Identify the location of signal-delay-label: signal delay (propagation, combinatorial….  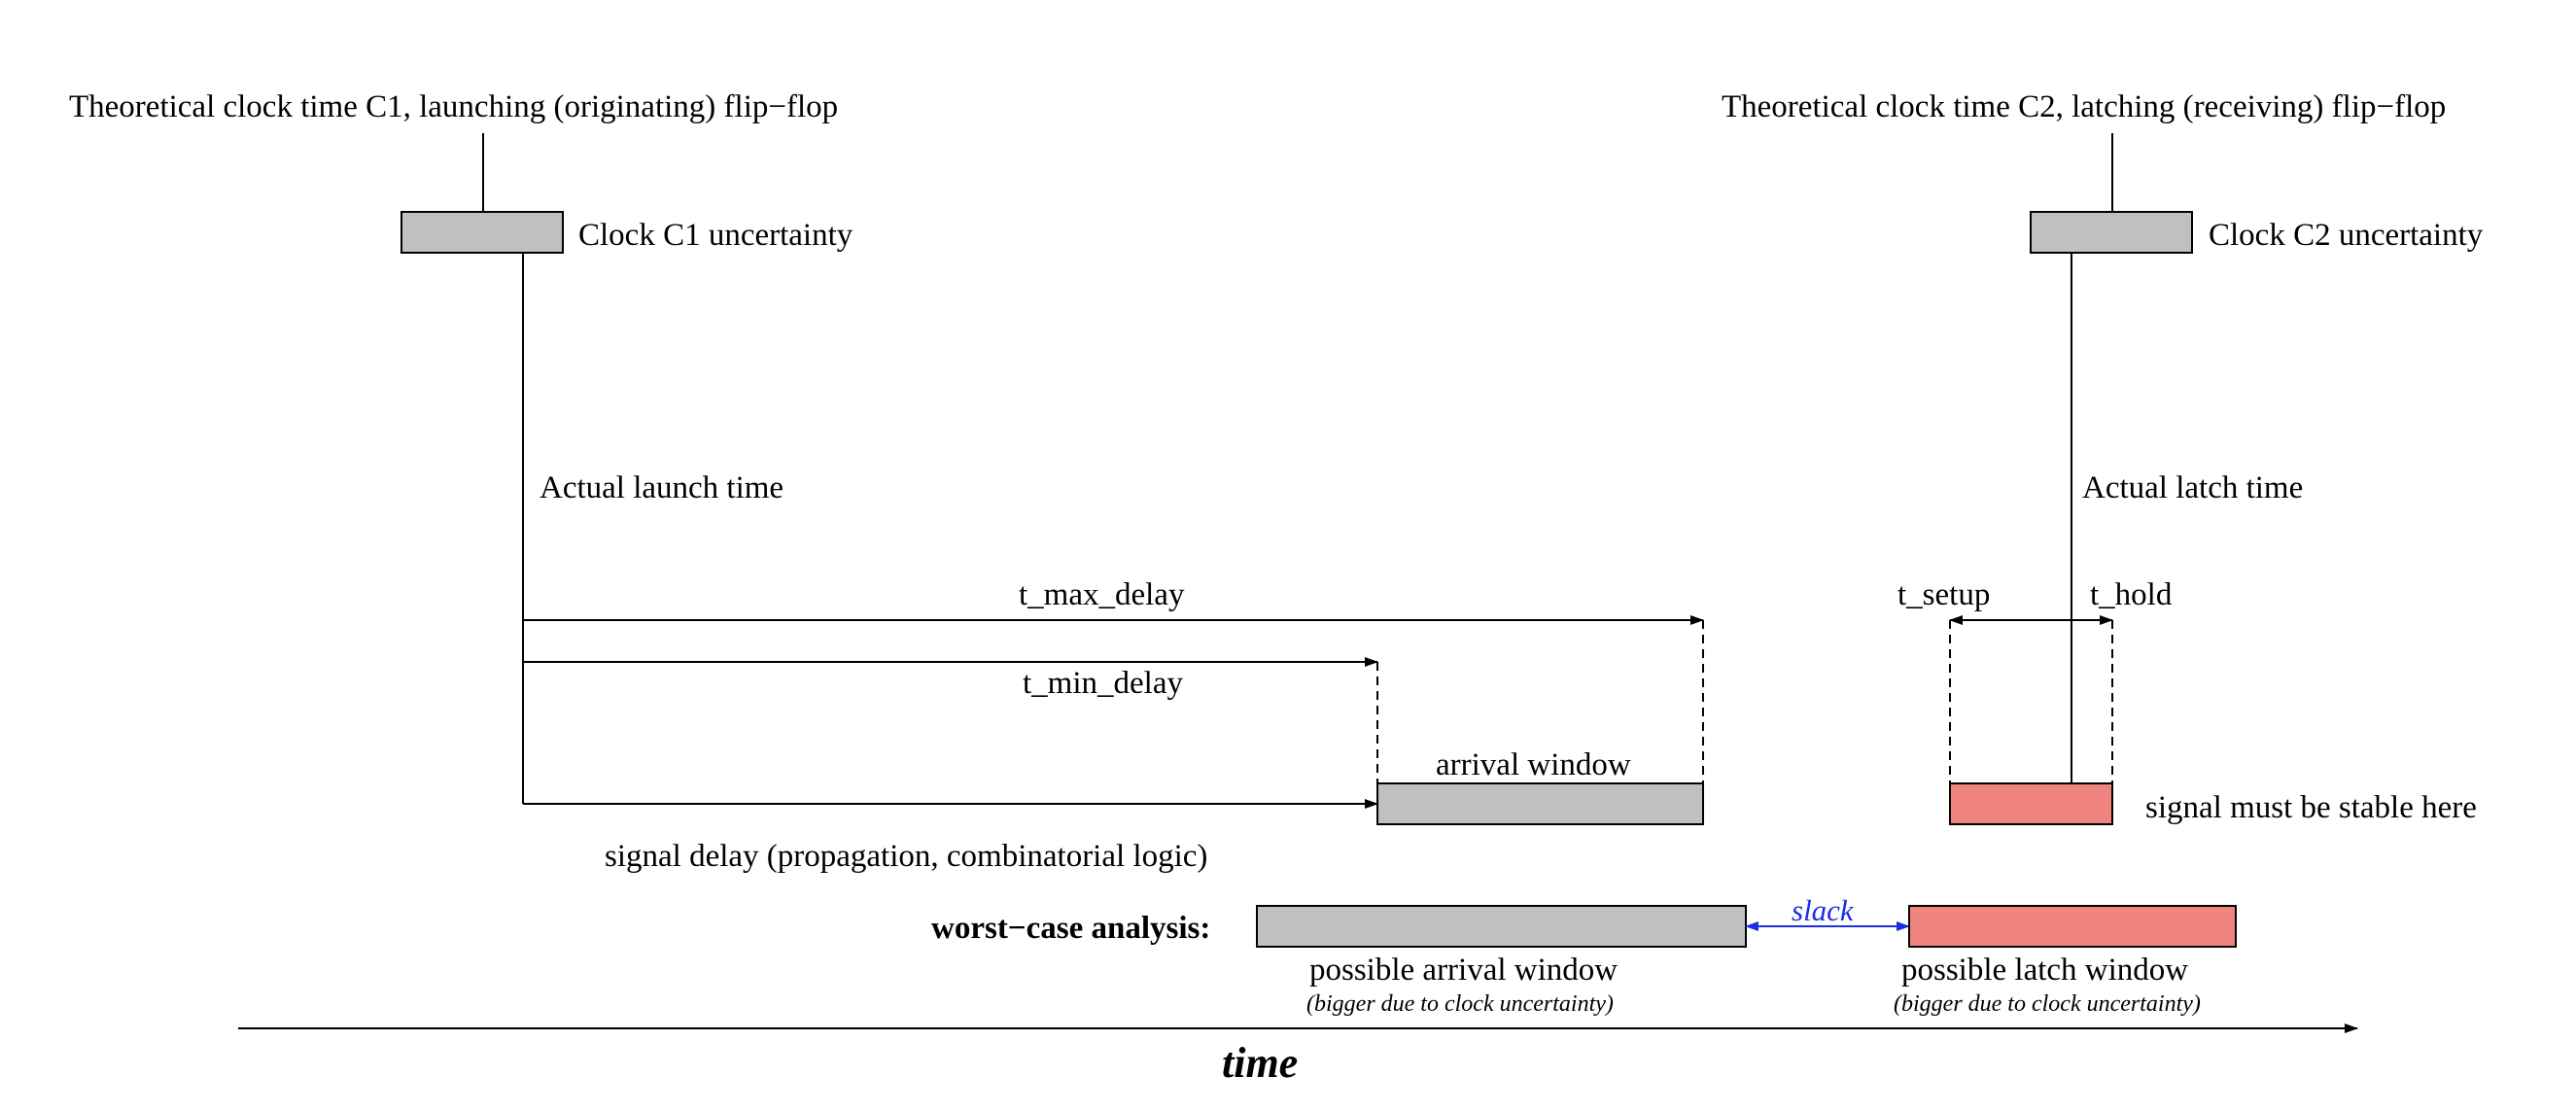
(906, 856).